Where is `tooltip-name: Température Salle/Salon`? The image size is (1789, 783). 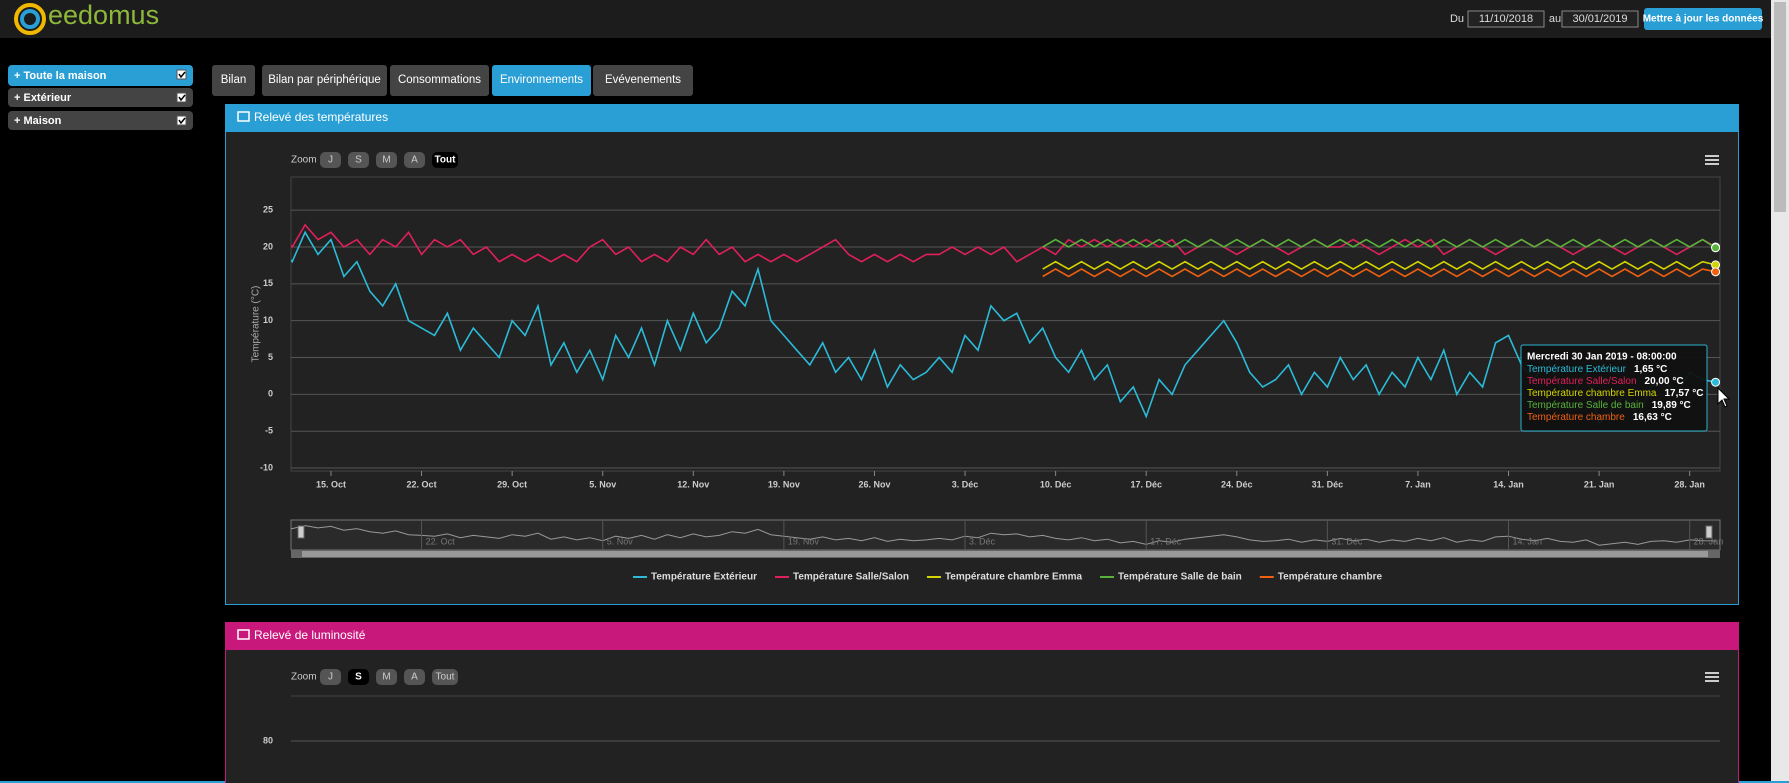
tooltip-name: Température Salle/Salon is located at coordinates (1582, 381).